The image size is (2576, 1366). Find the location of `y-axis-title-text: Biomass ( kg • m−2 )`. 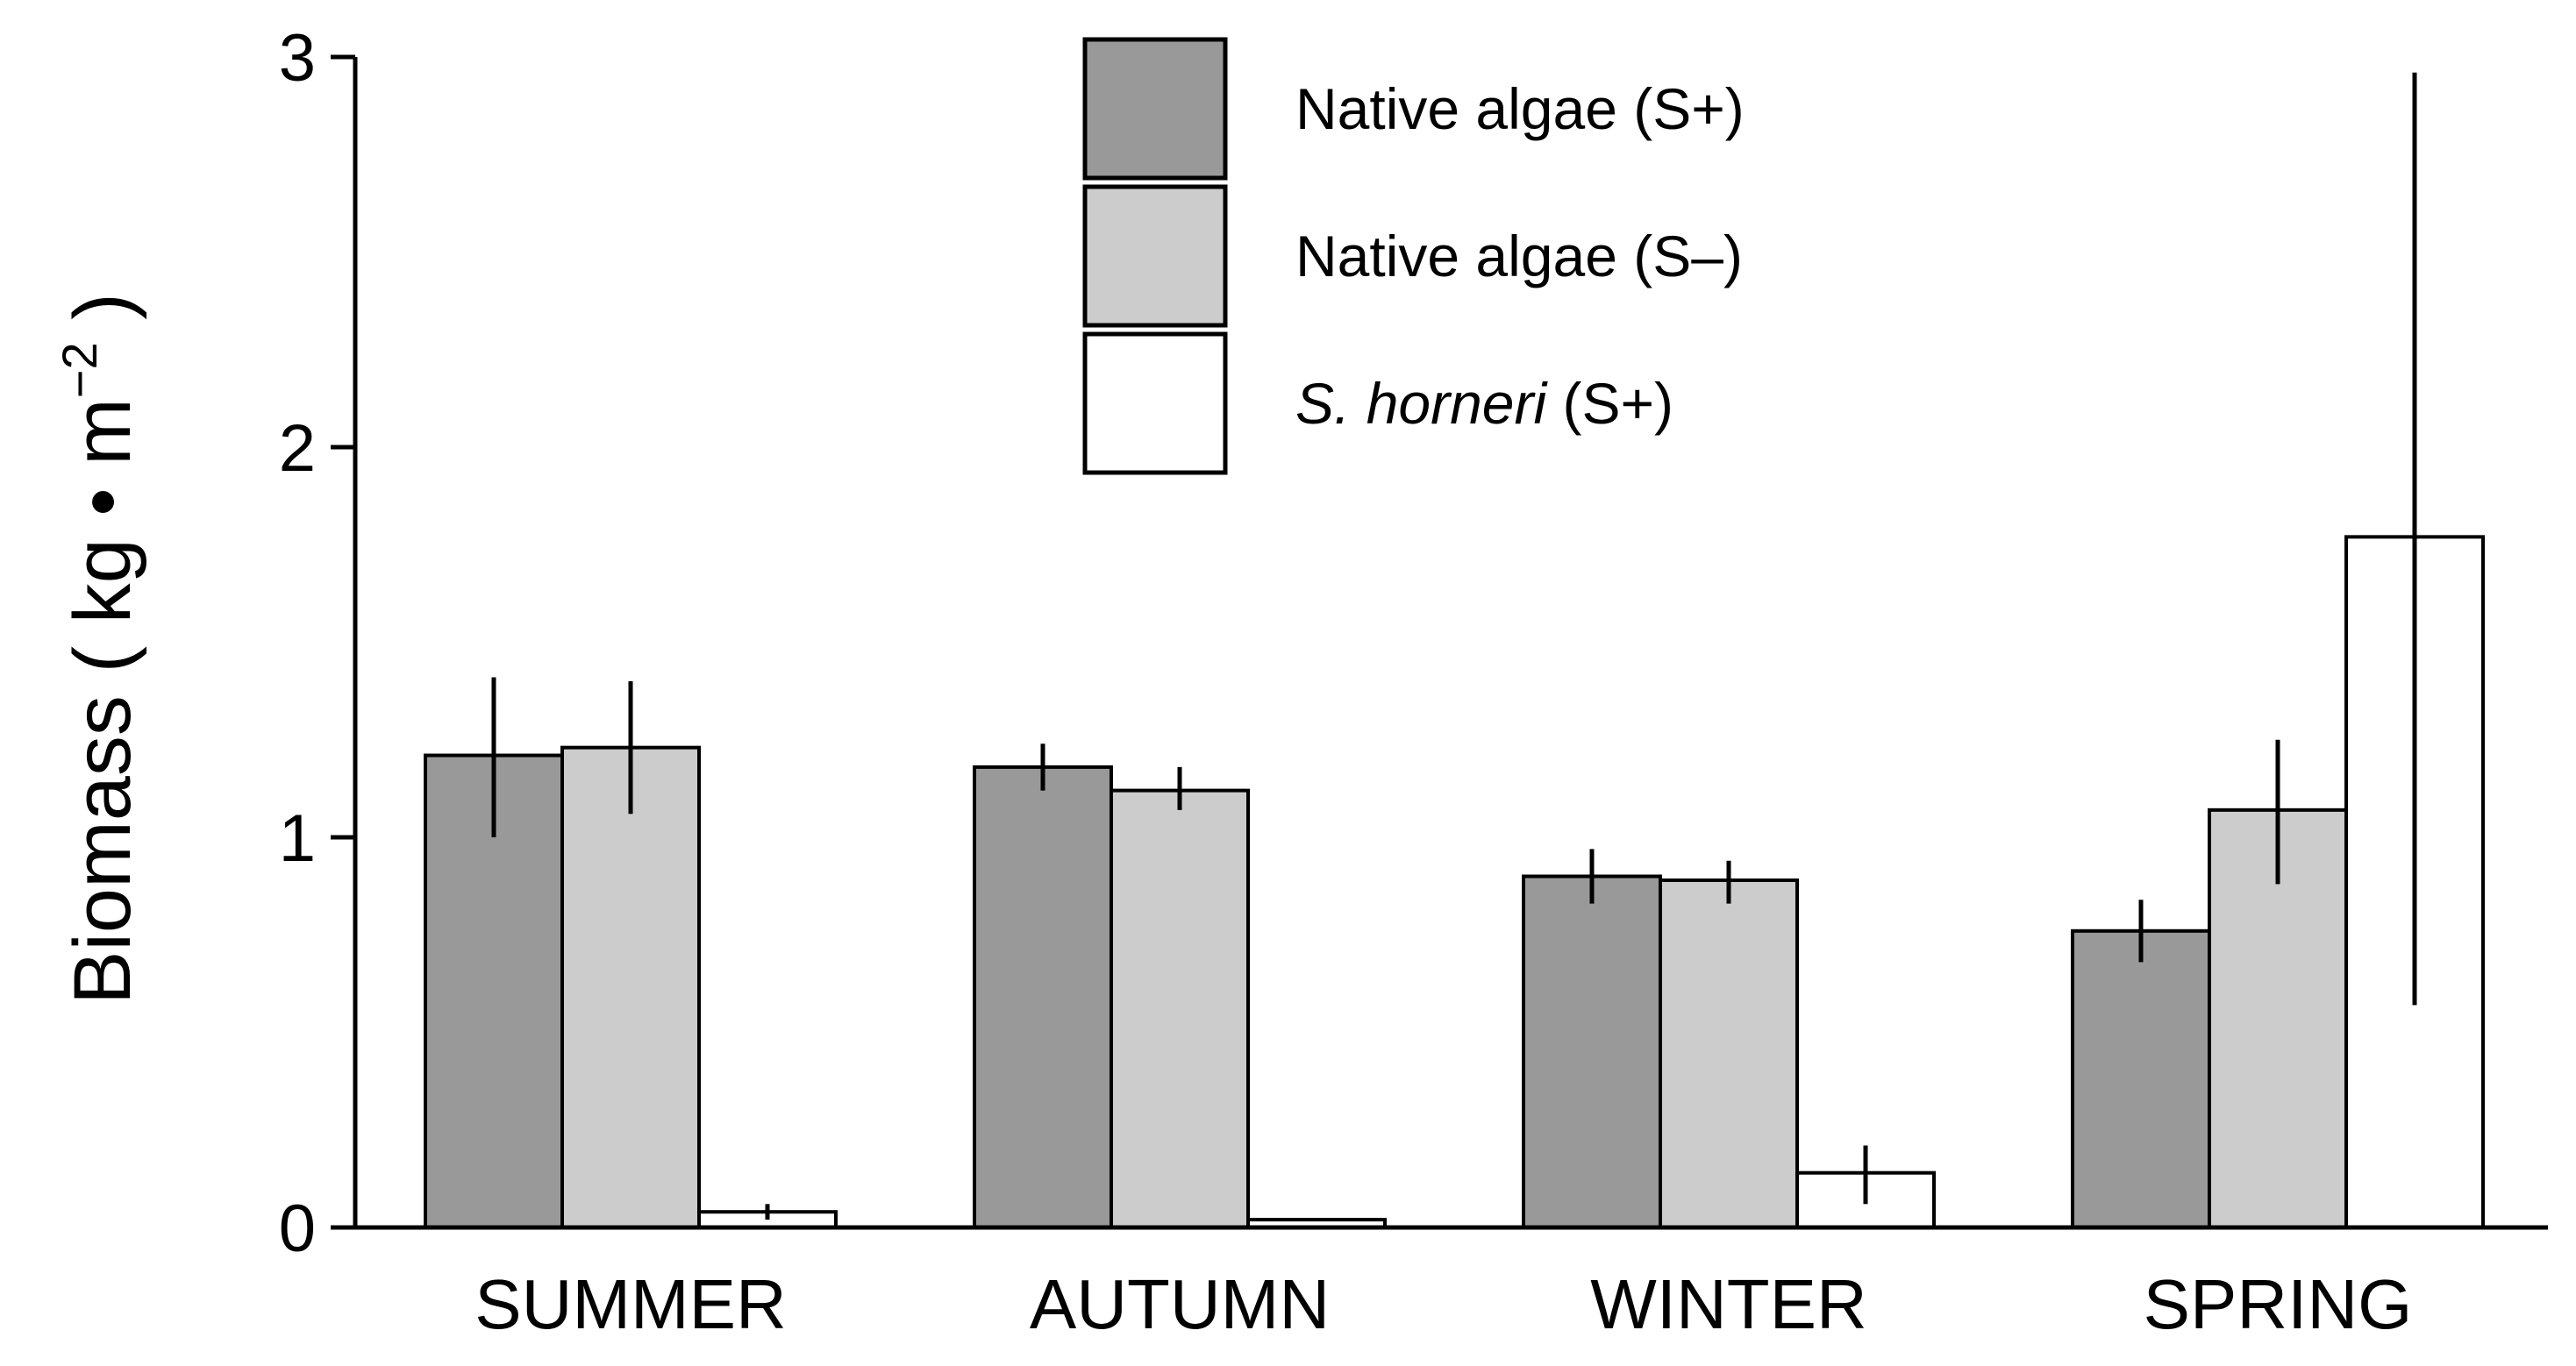

y-axis-title-text: Biomass ( kg • m−2 ) is located at coordinates (100, 649).